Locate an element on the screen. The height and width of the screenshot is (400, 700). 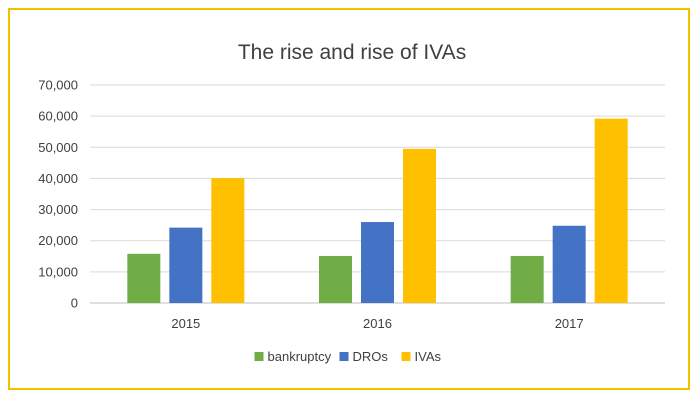
bar-bankruptcy-2015 is located at coordinates (144, 278).